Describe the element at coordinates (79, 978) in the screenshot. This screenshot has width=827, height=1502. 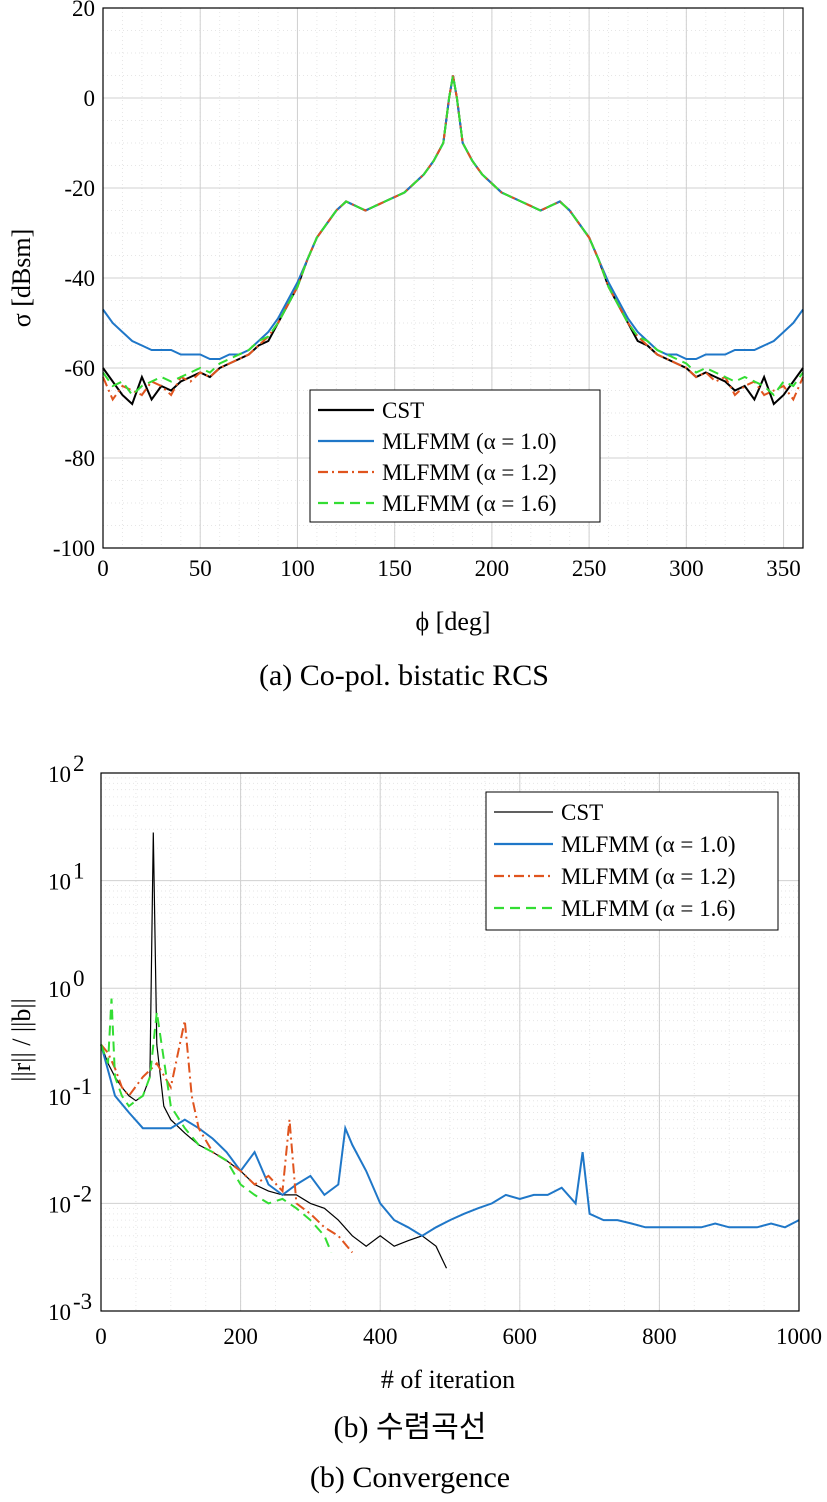
I see `convergence-y-tick-exponent: 0` at that location.